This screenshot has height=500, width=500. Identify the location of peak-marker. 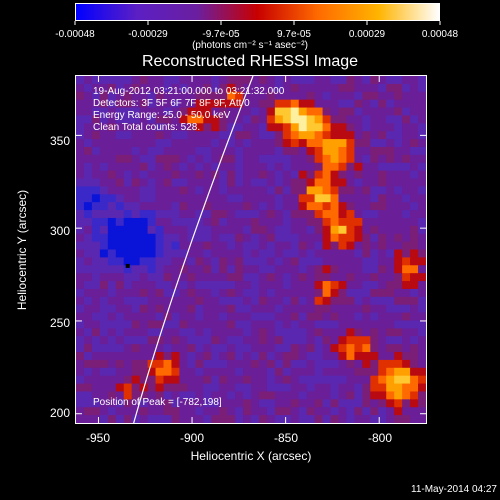
(127, 265).